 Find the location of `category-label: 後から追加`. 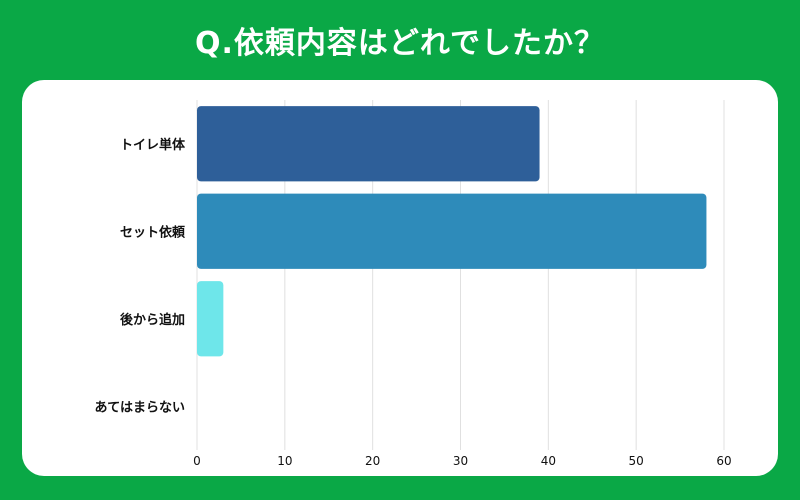

category-label: 後から追加 is located at coordinates (152, 320).